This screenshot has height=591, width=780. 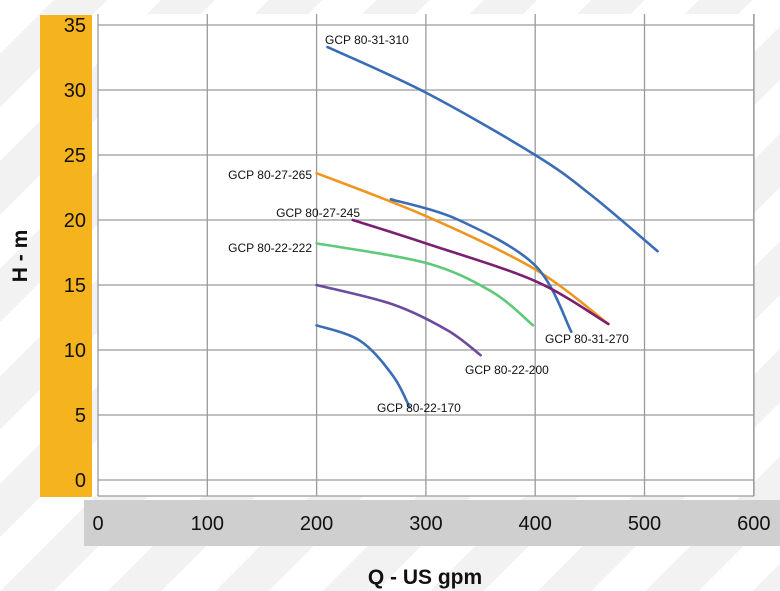 I want to click on series-label: GCP 80-22-222, so click(x=270, y=248).